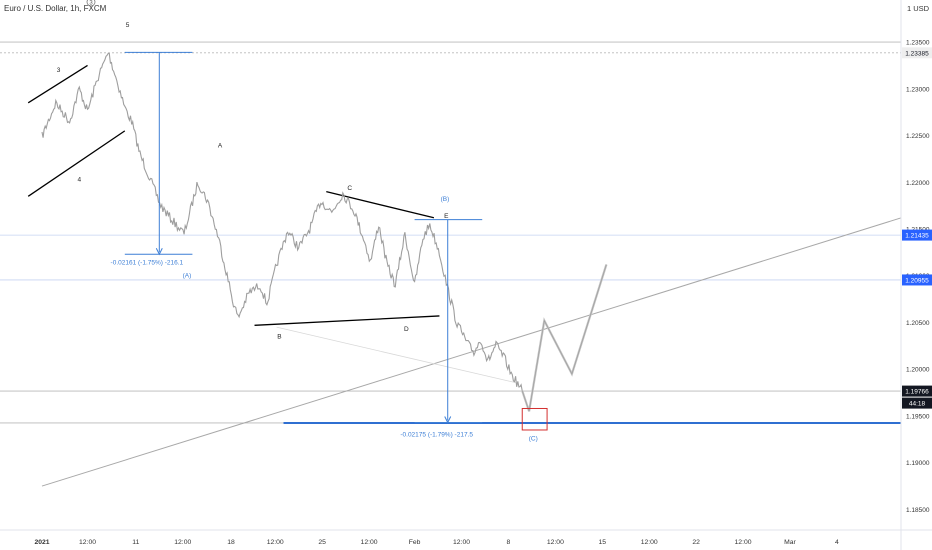 The width and height of the screenshot is (932, 550). Describe the element at coordinates (349, 188) in the screenshot. I see `wave-label-c: C` at that location.